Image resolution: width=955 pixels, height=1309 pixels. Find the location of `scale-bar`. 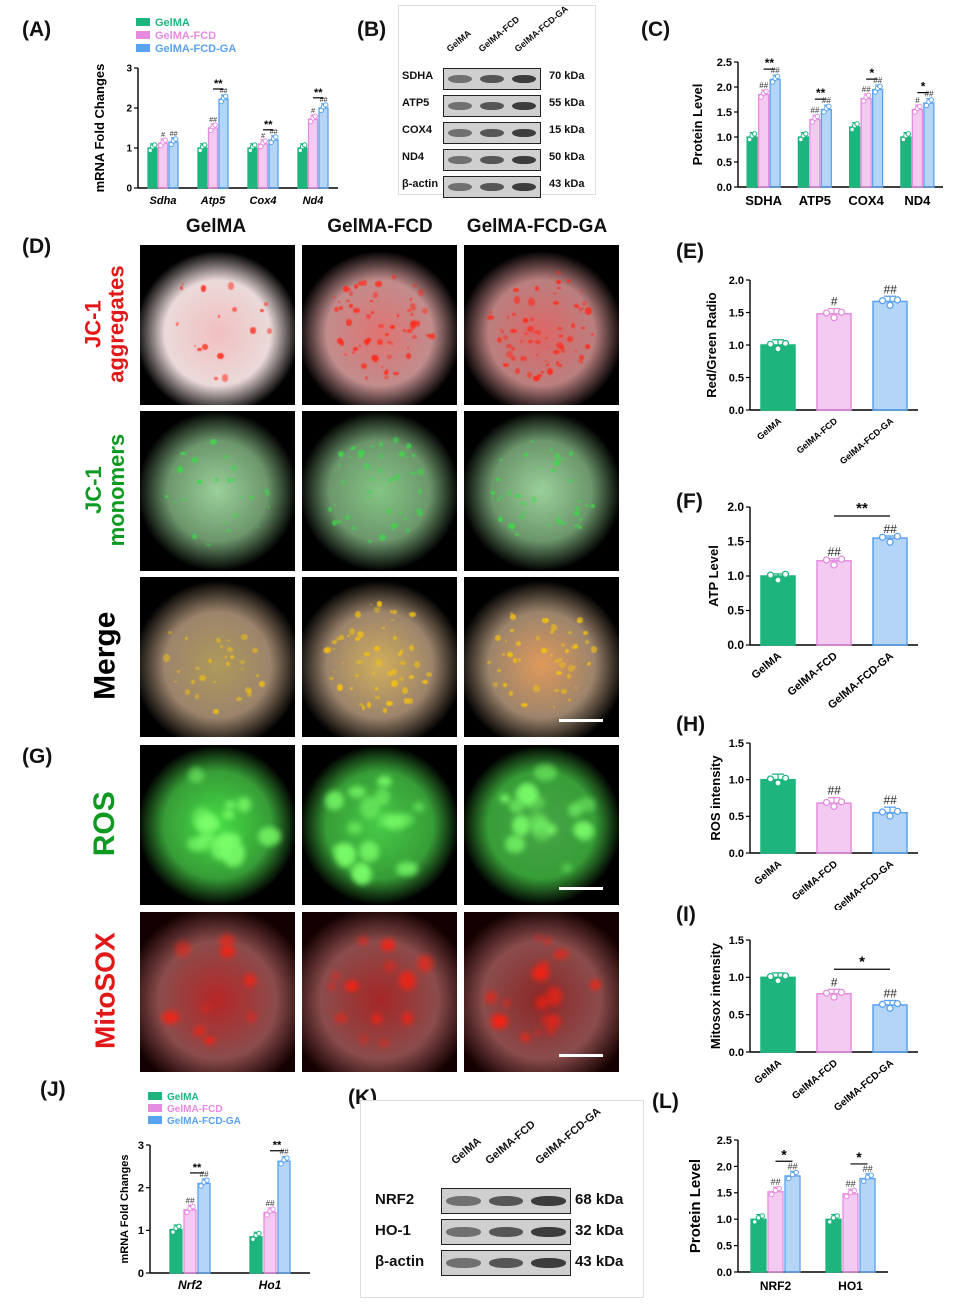

scale-bar is located at coordinates (581, 888).